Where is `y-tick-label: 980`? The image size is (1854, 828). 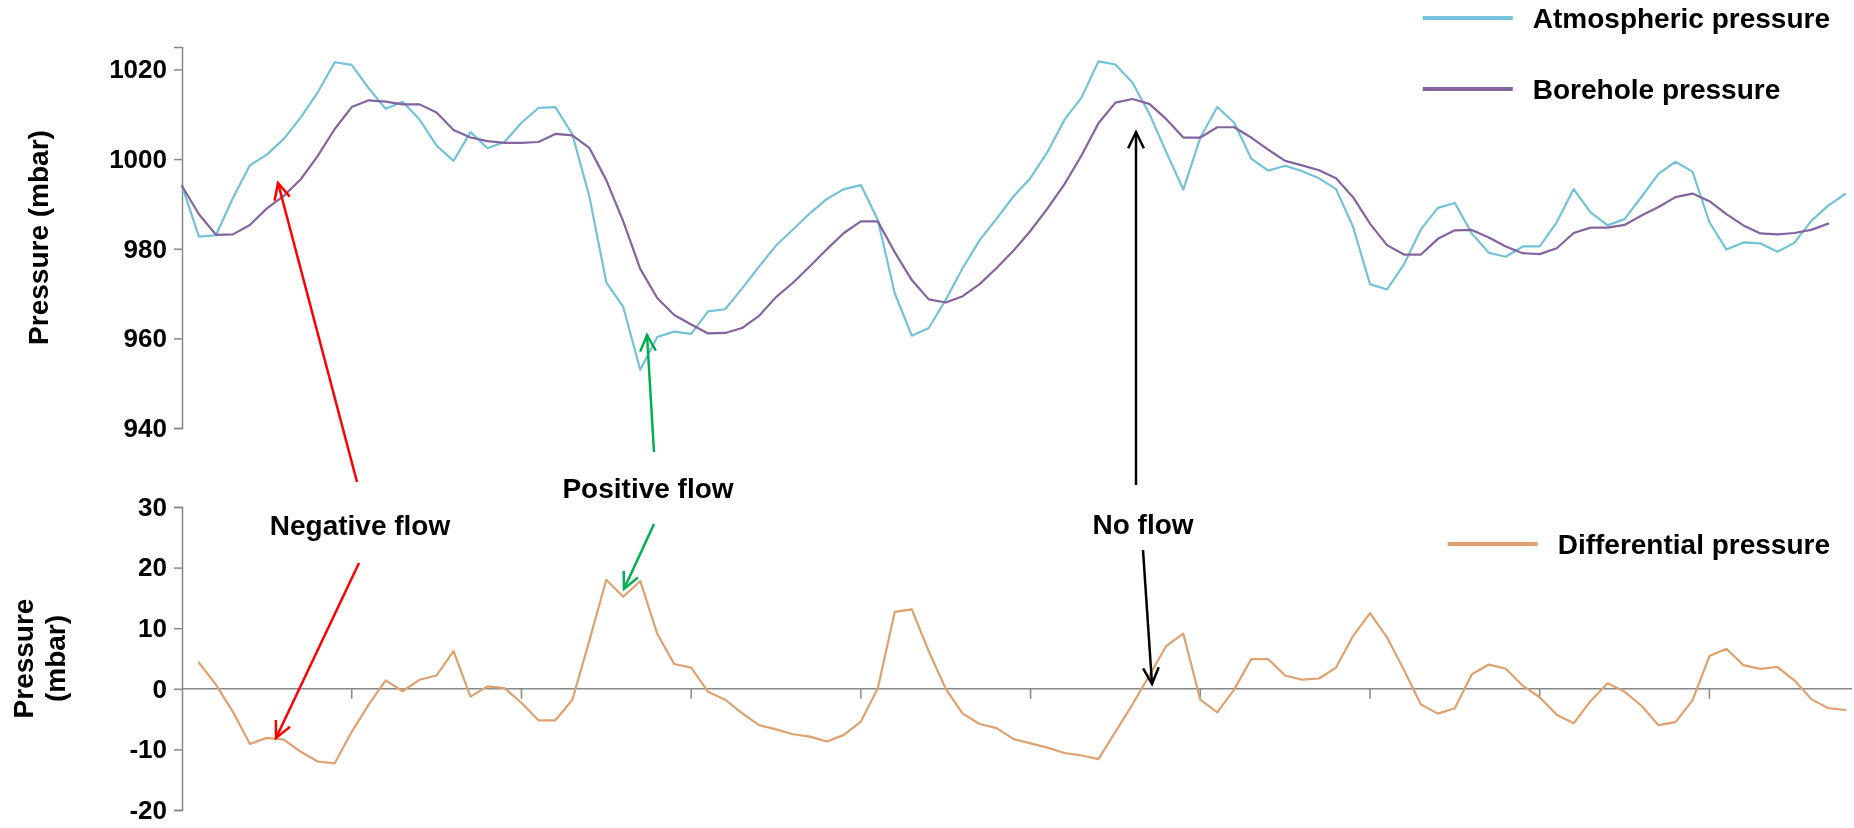 y-tick-label: 980 is located at coordinates (145, 248).